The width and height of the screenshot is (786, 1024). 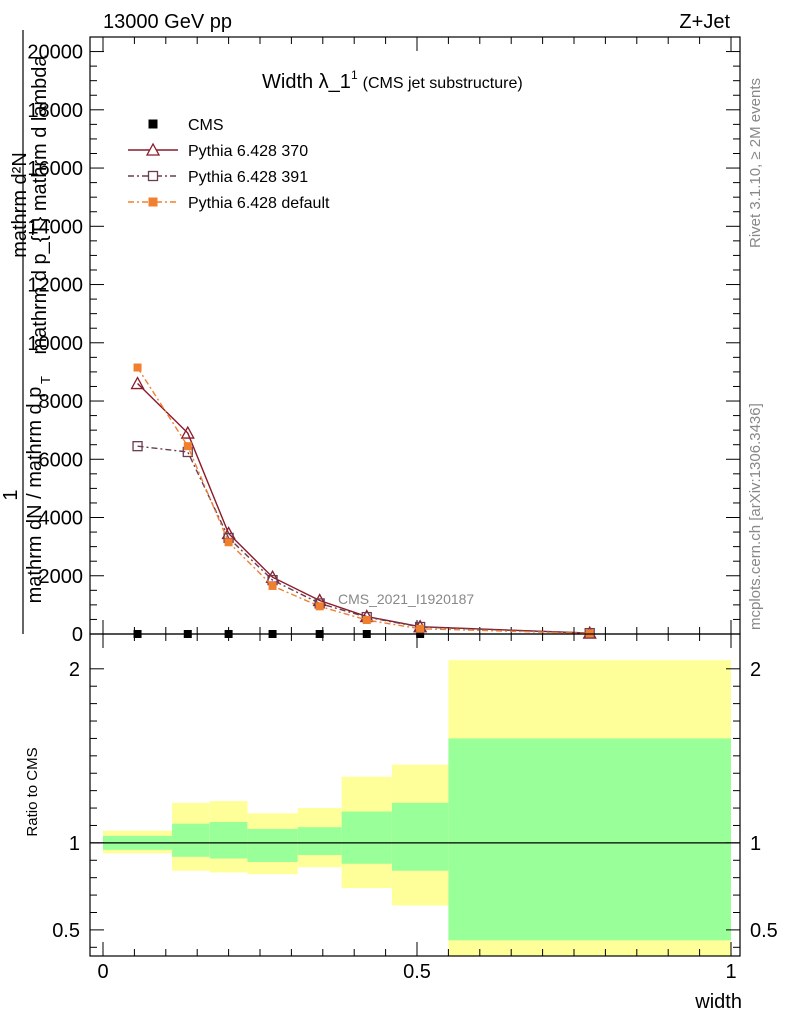 What do you see at coordinates (764, 931) in the screenshot?
I see `ratio-y-tick-label-right: 0.5` at bounding box center [764, 931].